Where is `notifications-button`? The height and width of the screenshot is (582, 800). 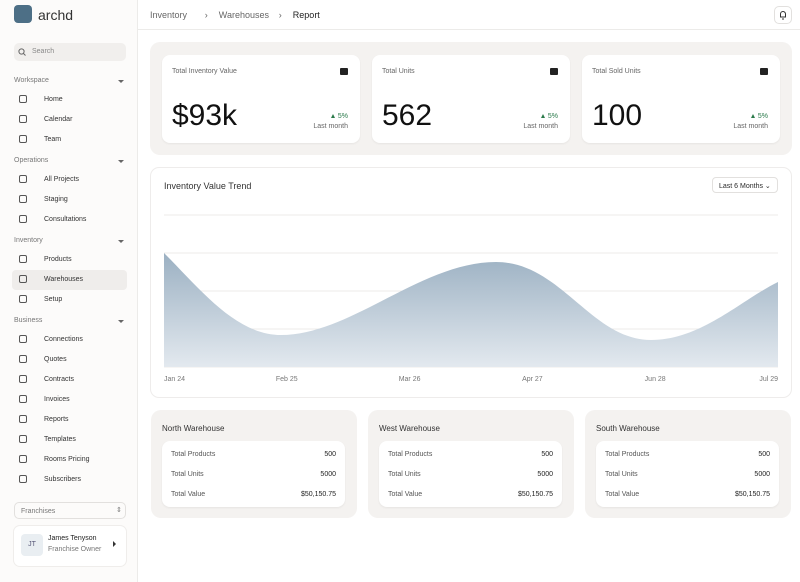
notifications-button is located at coordinates (783, 15).